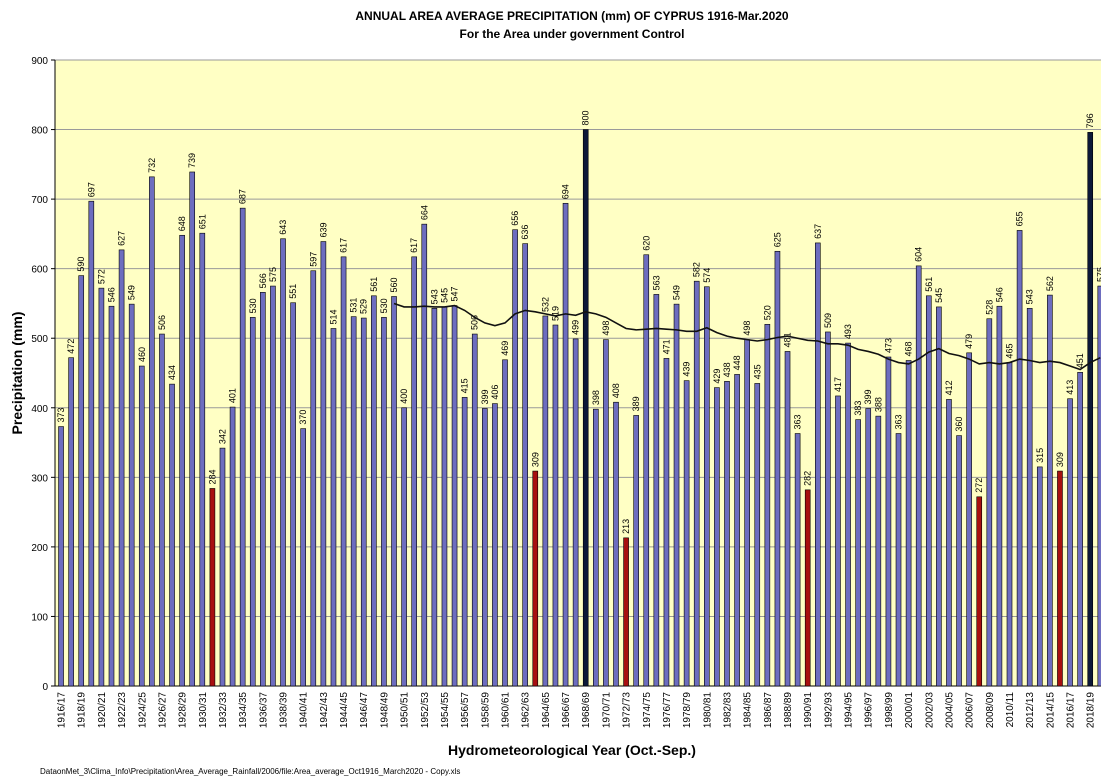 The image size is (1101, 778). What do you see at coordinates (768, 710) in the screenshot?
I see `x-tick-label: 1986/87` at bounding box center [768, 710].